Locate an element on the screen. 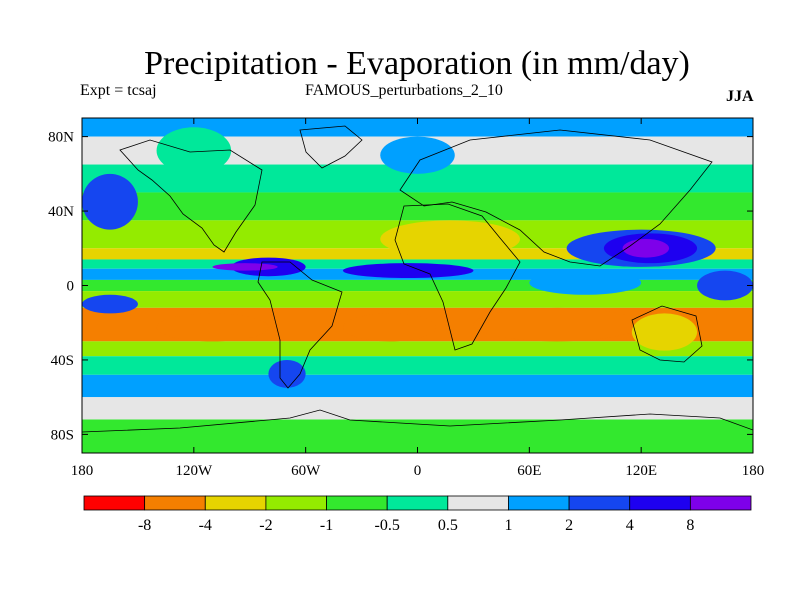 The image size is (800, 600). antarctica-coast is located at coordinates (417, 421).